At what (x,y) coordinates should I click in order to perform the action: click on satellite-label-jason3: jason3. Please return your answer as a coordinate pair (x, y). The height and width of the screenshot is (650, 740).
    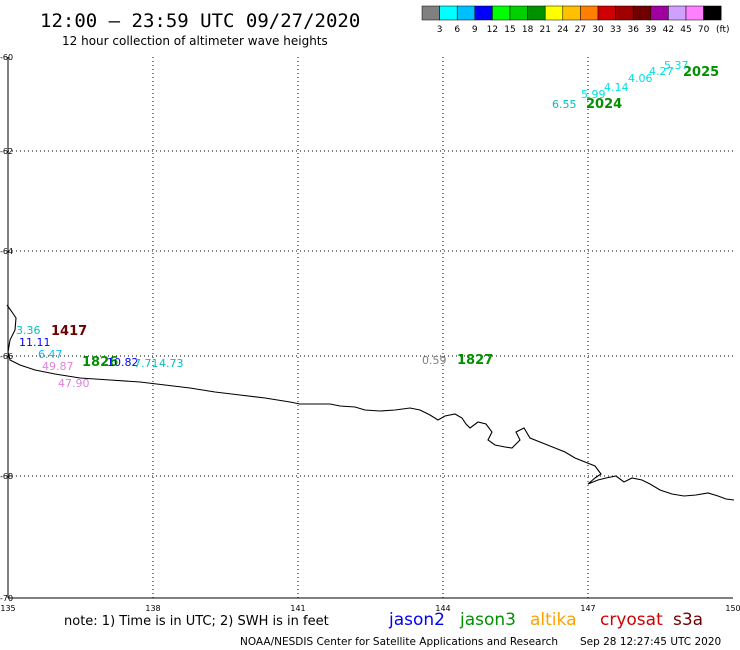
    Looking at the image, I should click on (487, 620).